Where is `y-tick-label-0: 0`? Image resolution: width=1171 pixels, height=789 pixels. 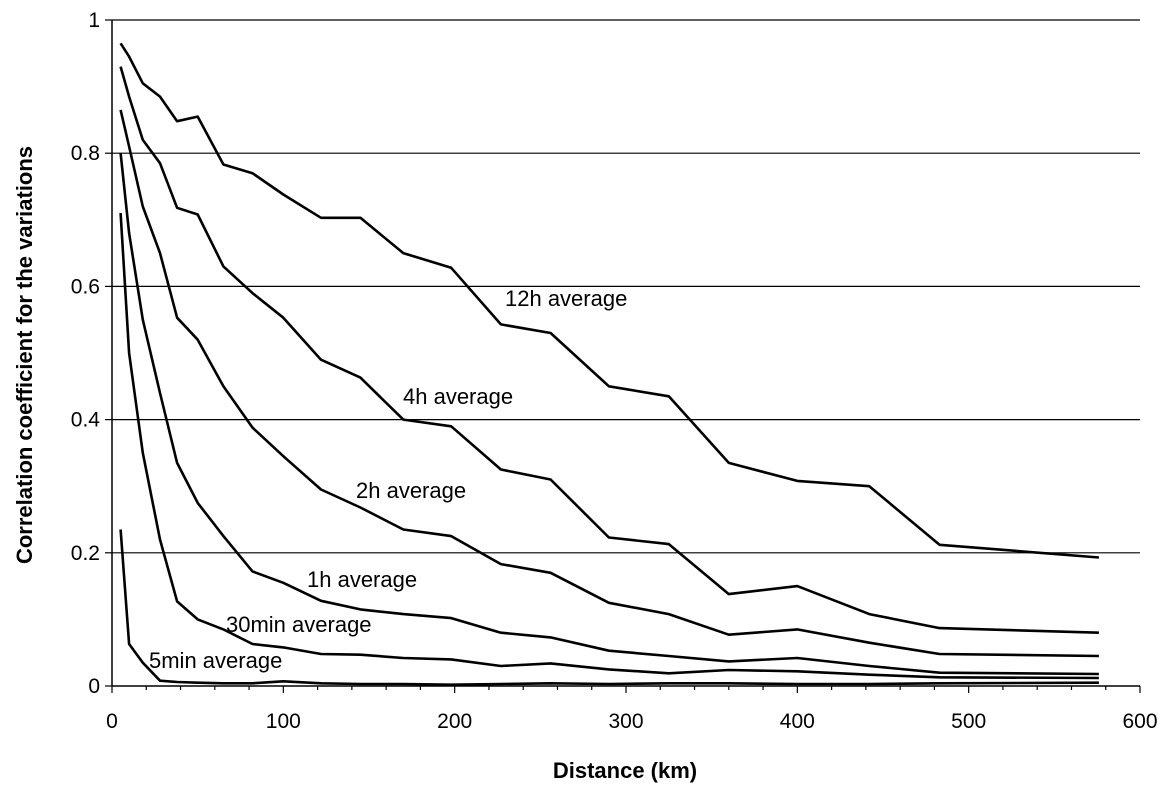 y-tick-label-0: 0 is located at coordinates (94, 686).